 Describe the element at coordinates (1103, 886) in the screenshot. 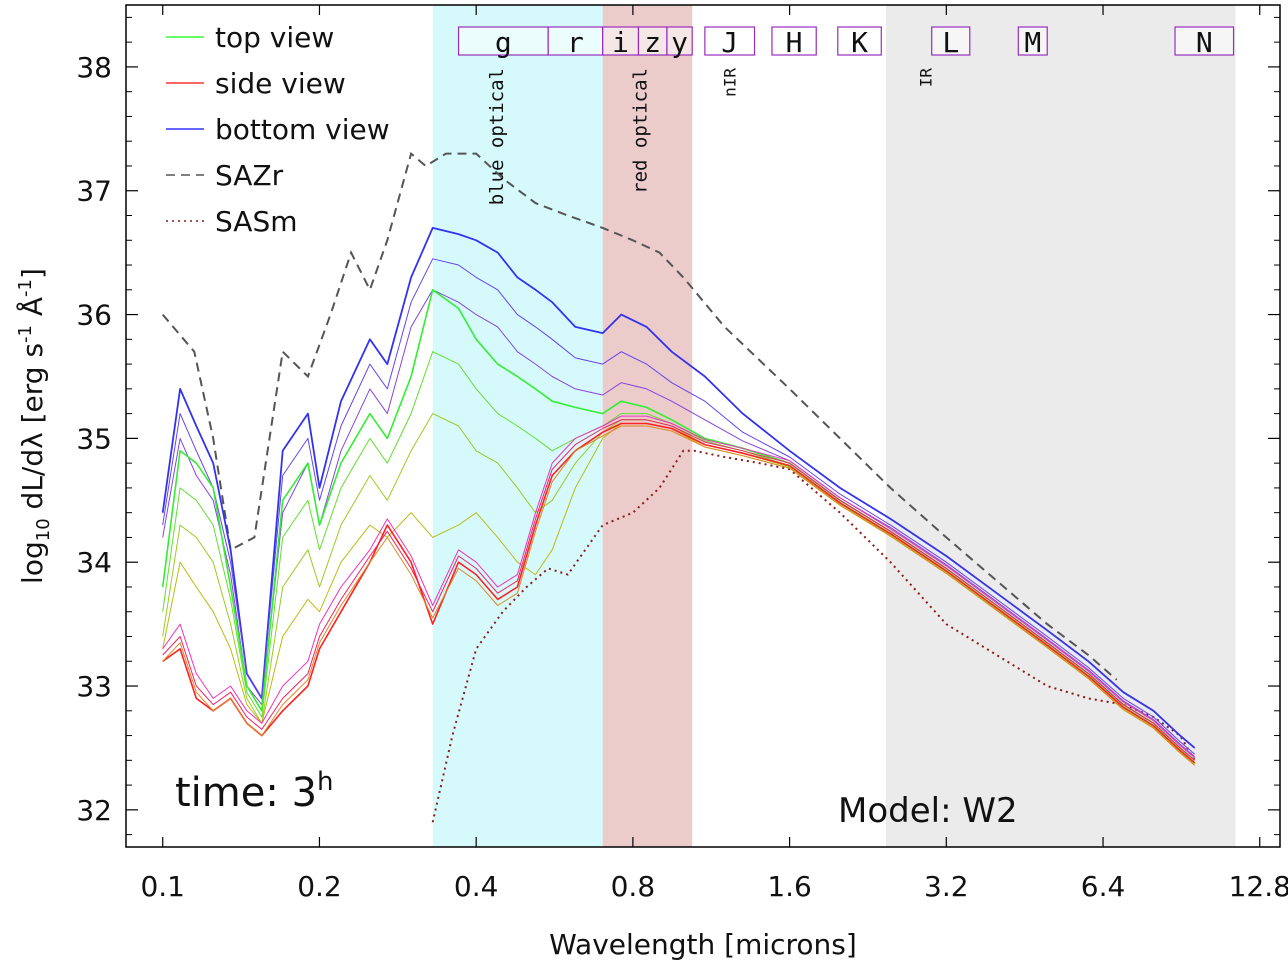

I see `x-tick-label: 6.4` at that location.